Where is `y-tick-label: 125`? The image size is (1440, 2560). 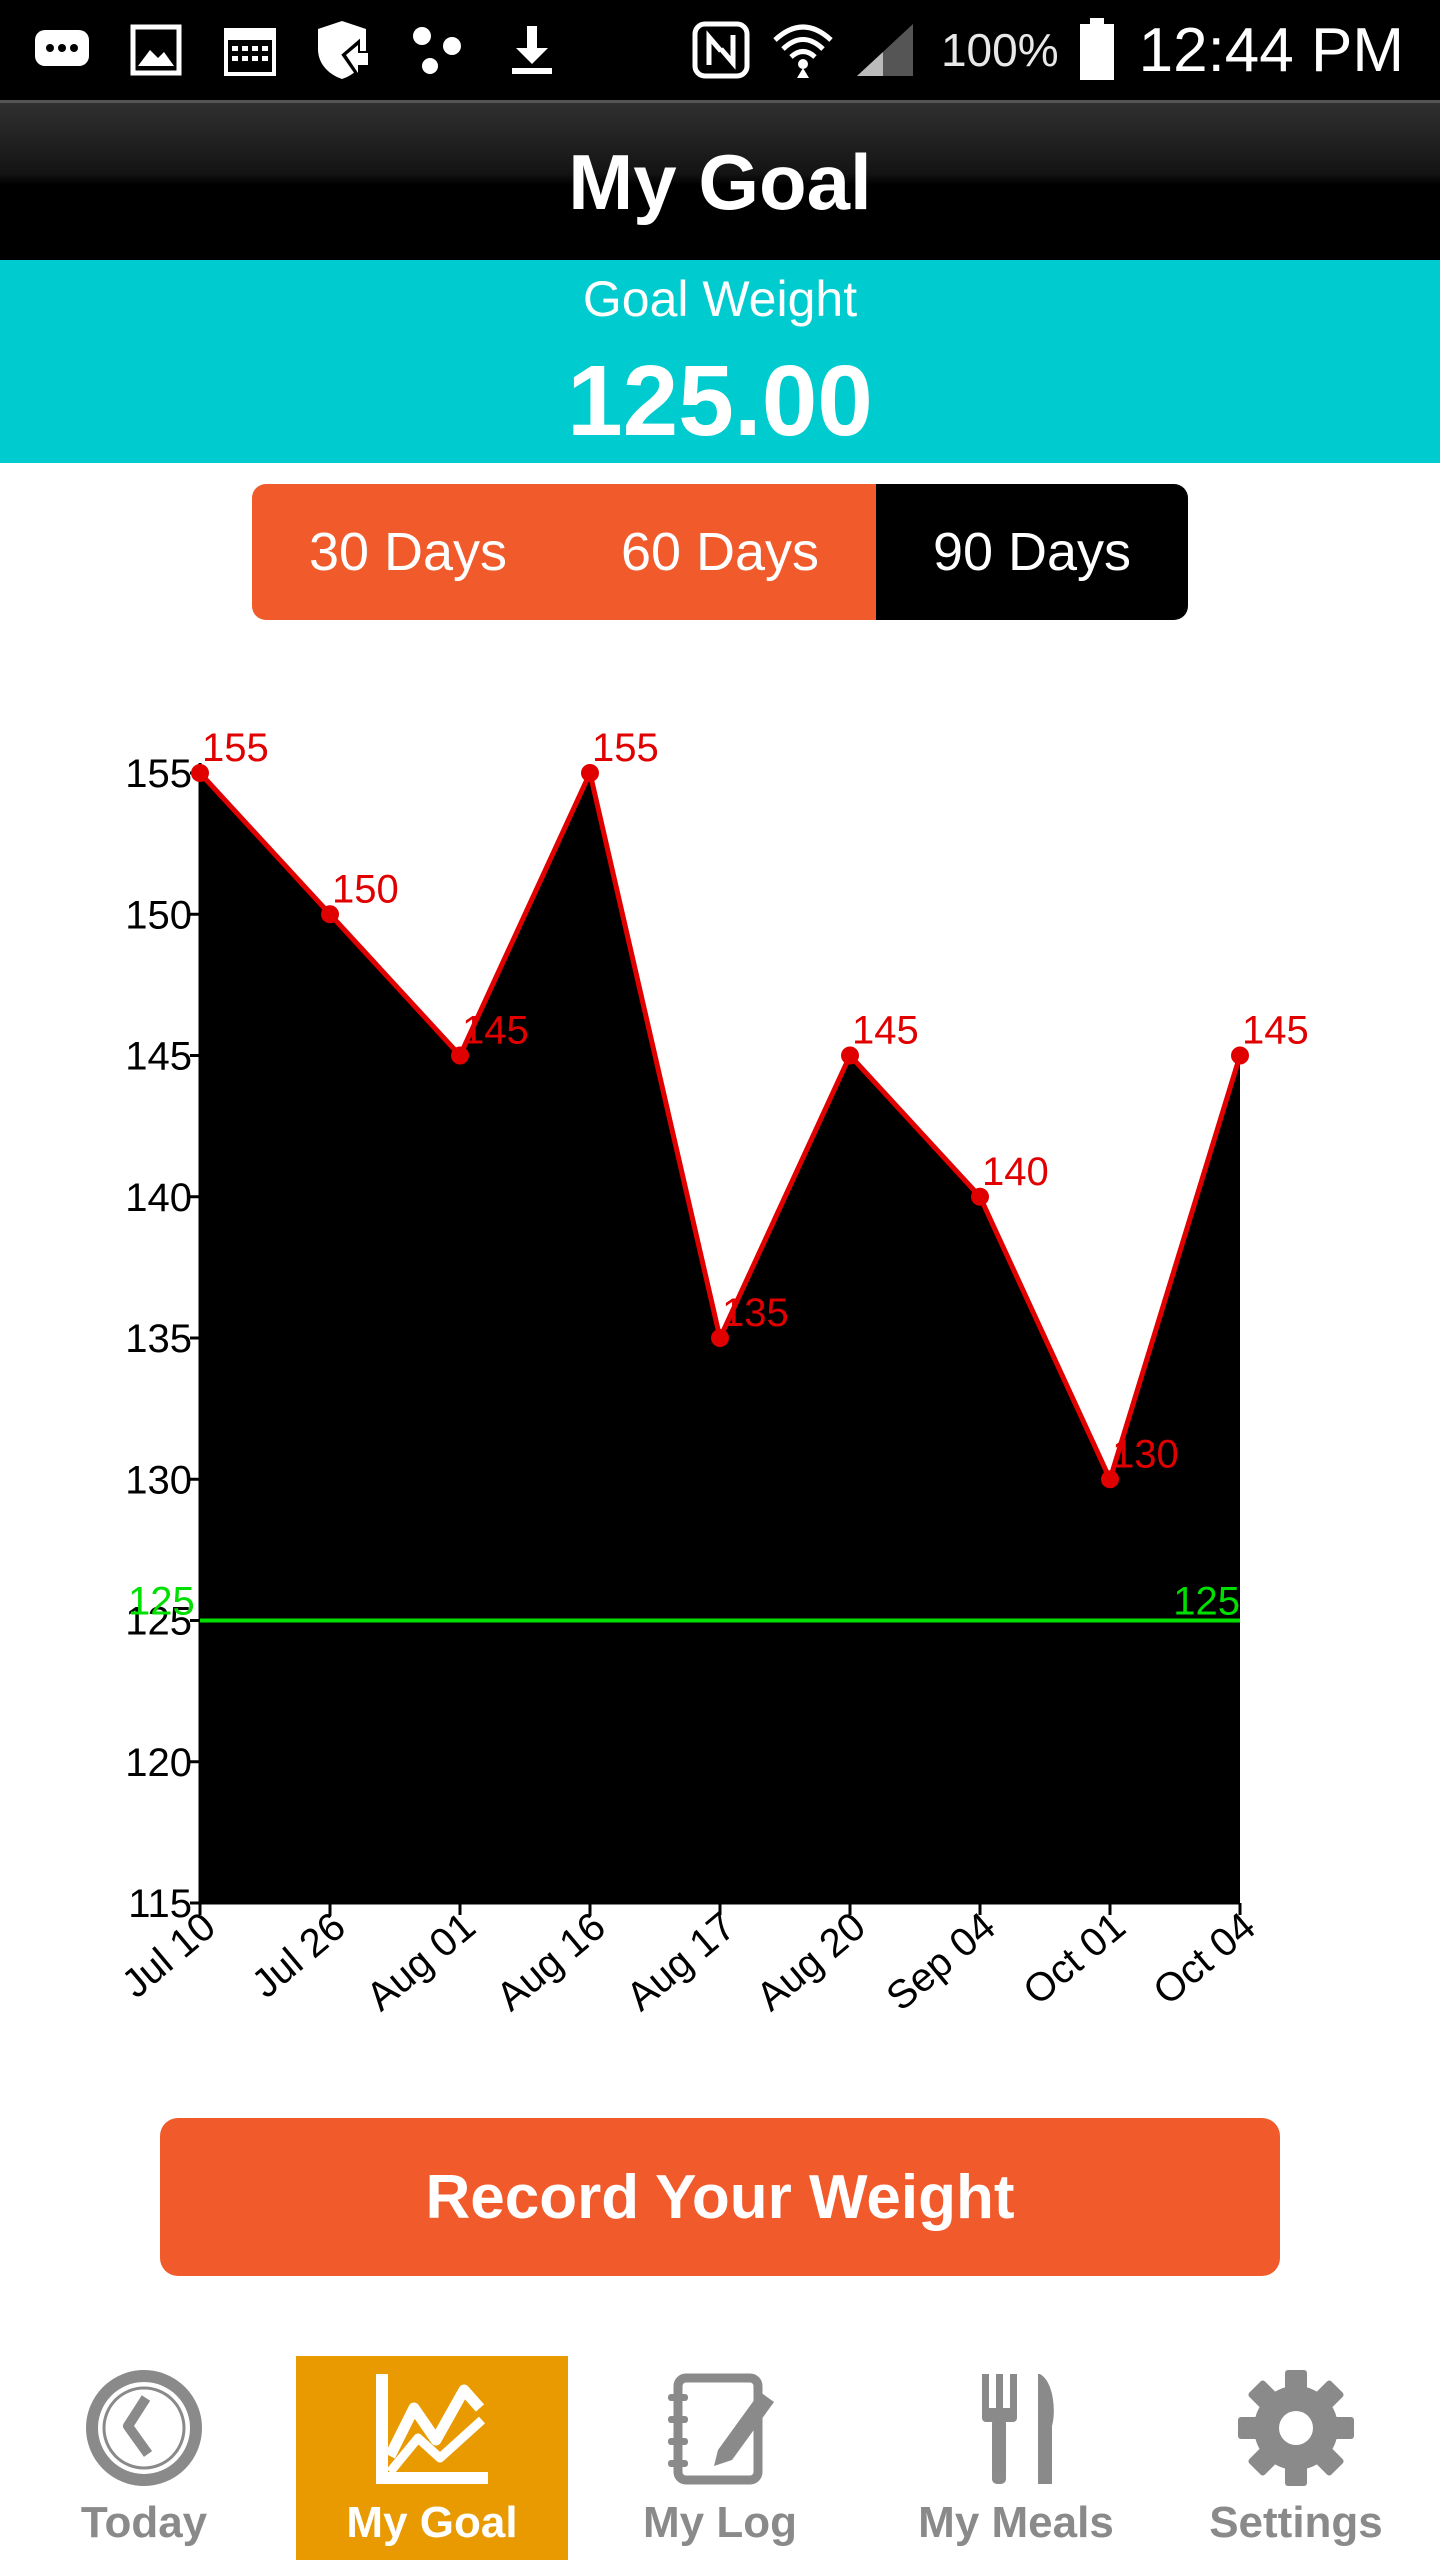 y-tick-label: 125 is located at coordinates (158, 1622).